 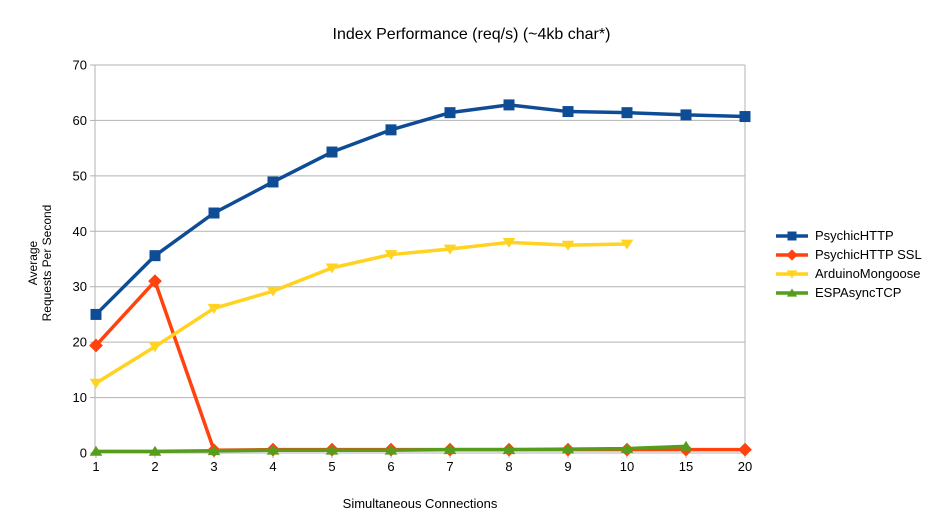 I want to click on y-tick-label: 60, so click(x=80, y=120).